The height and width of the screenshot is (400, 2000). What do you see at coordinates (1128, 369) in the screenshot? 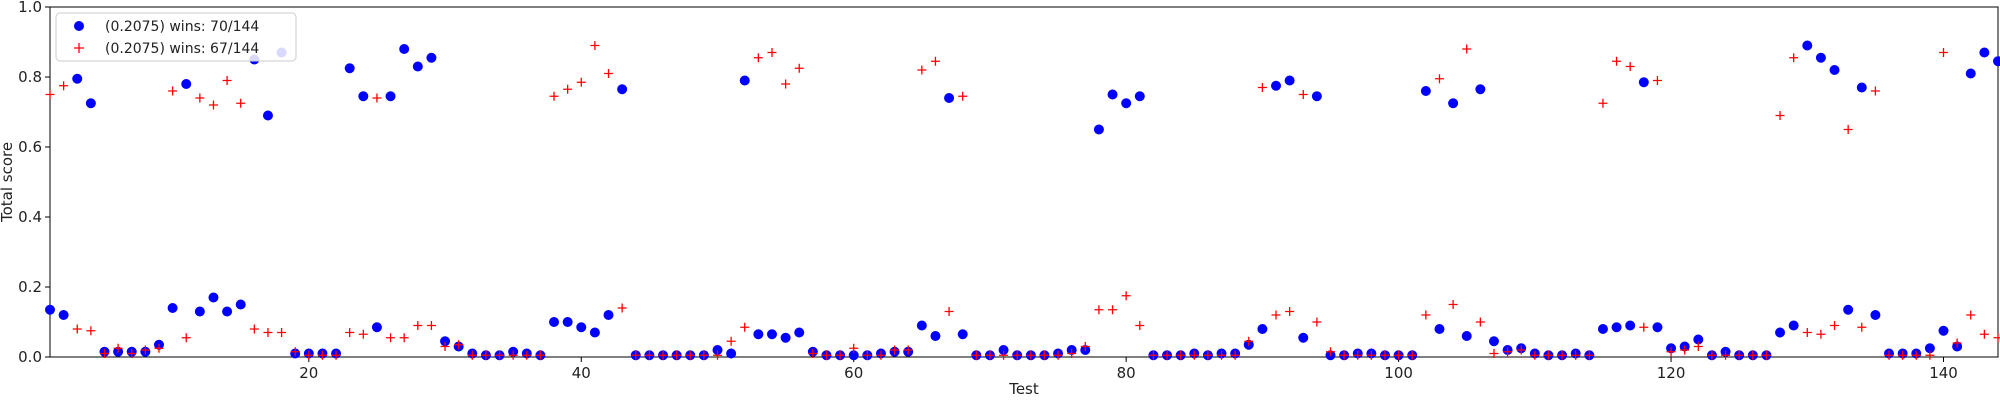
I see `x-axis: 20 40 60 80 100 120 140` at bounding box center [1128, 369].